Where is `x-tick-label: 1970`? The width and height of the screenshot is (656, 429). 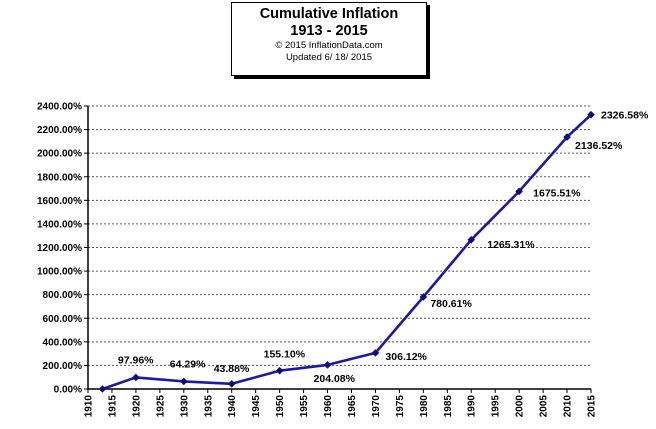
x-tick-label: 1970 is located at coordinates (376, 406).